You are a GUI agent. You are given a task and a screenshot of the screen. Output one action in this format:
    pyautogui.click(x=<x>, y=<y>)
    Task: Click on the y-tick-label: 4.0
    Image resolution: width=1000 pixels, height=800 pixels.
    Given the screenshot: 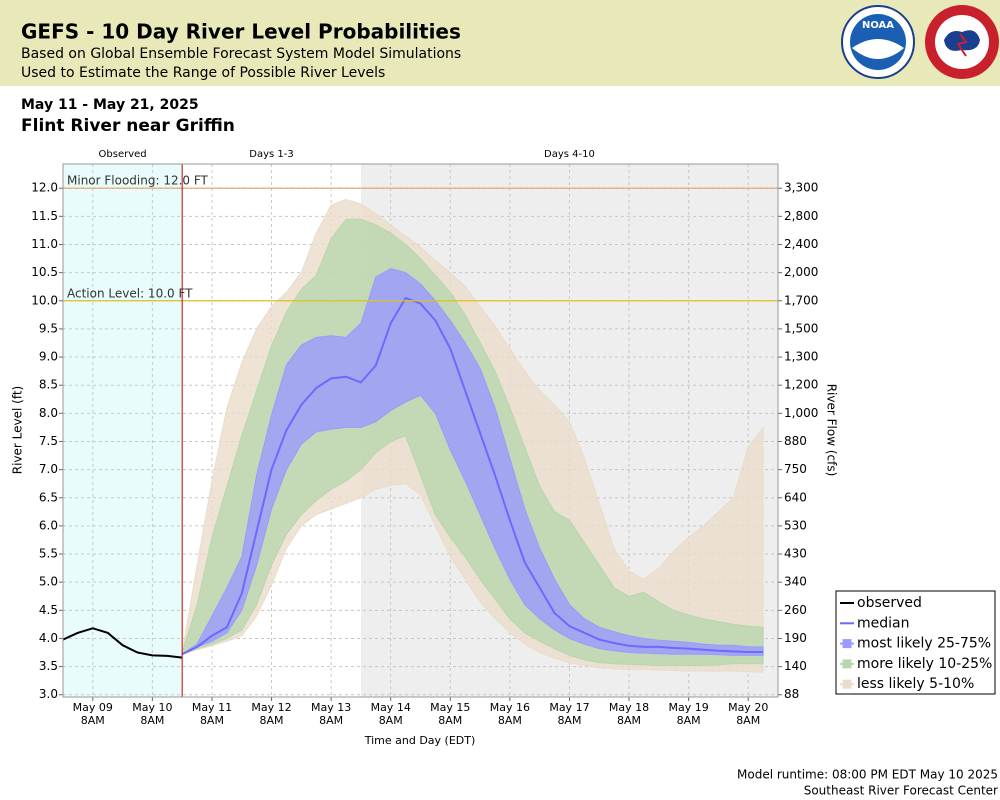 What is the action you would take?
    pyautogui.click(x=48, y=638)
    